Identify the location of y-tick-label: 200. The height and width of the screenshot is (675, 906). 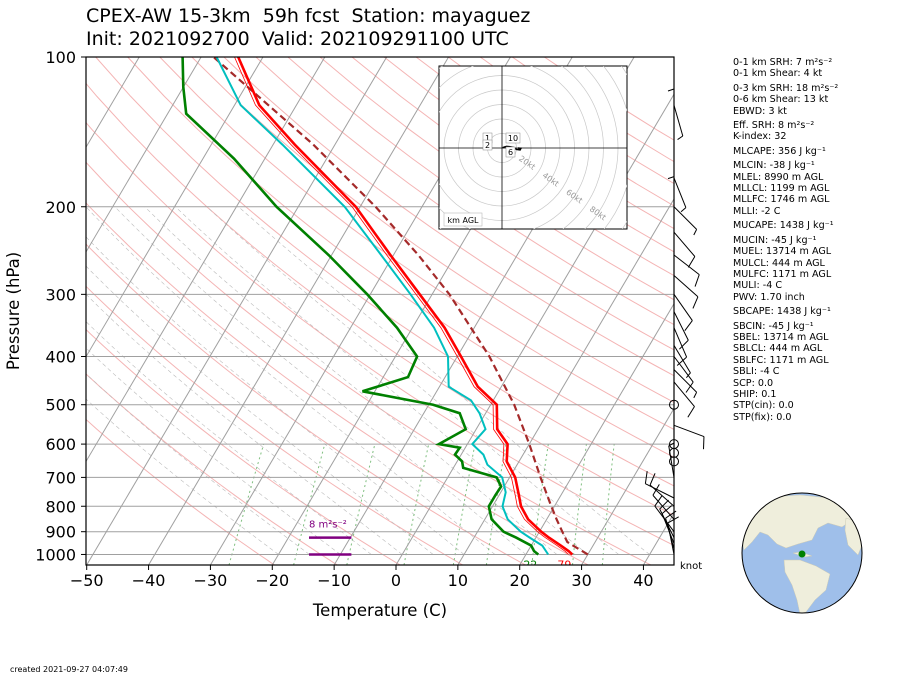
(60, 207).